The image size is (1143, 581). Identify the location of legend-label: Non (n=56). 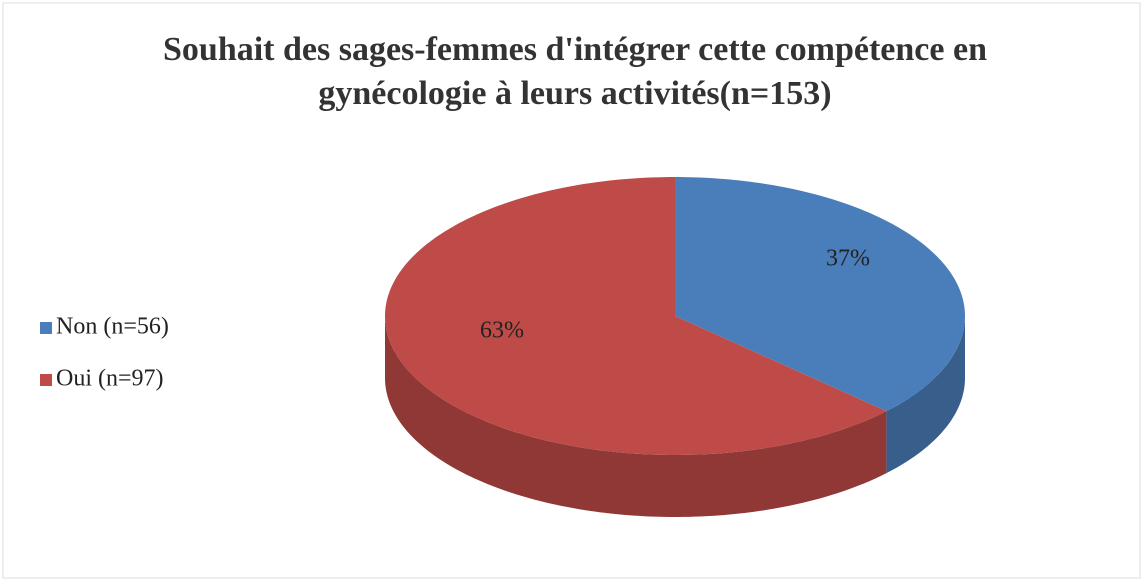
(112, 327).